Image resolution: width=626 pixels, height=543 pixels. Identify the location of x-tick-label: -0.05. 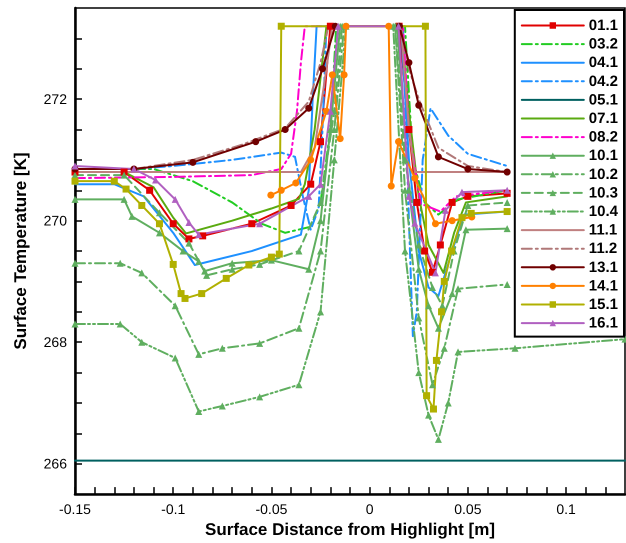
(271, 509).